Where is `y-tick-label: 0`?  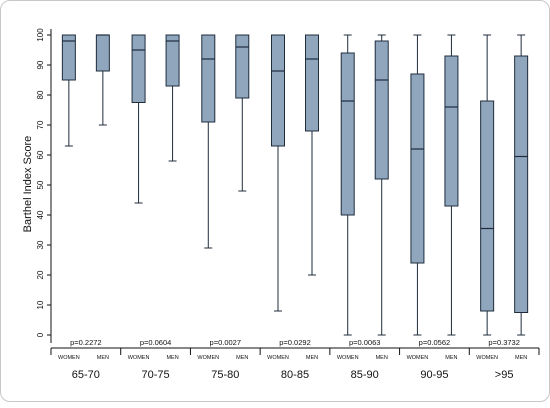
y-tick-label: 0 is located at coordinates (40, 334).